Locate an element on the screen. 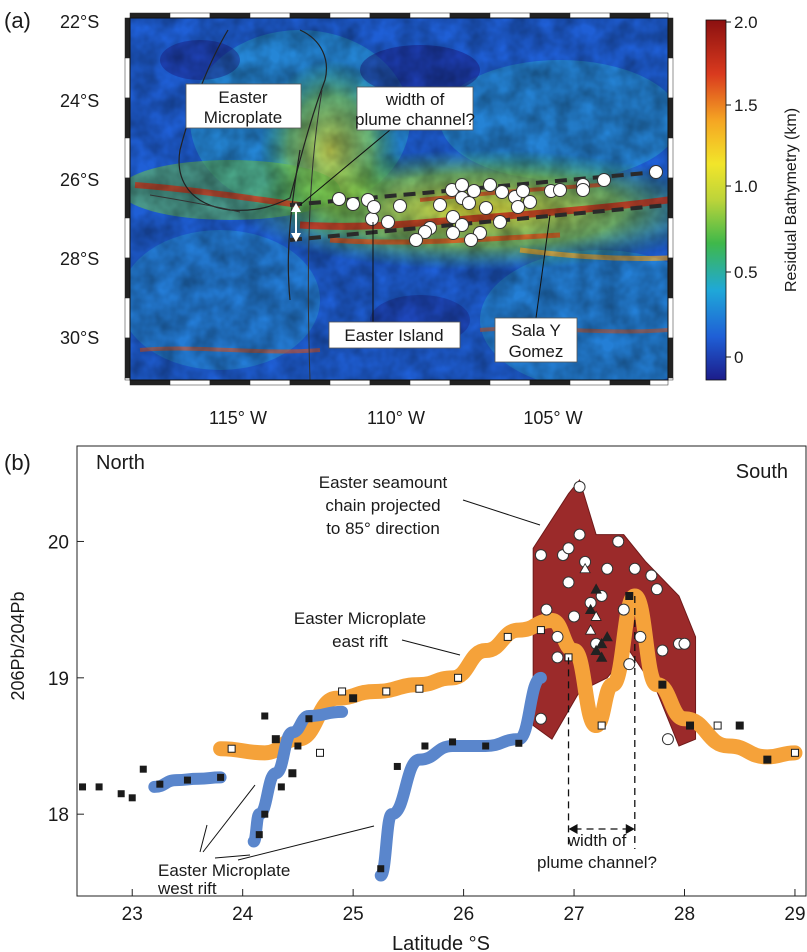 Image resolution: width=807 pixels, height=952 pixels. channel-width-arrow-icon is located at coordinates (296, 222).